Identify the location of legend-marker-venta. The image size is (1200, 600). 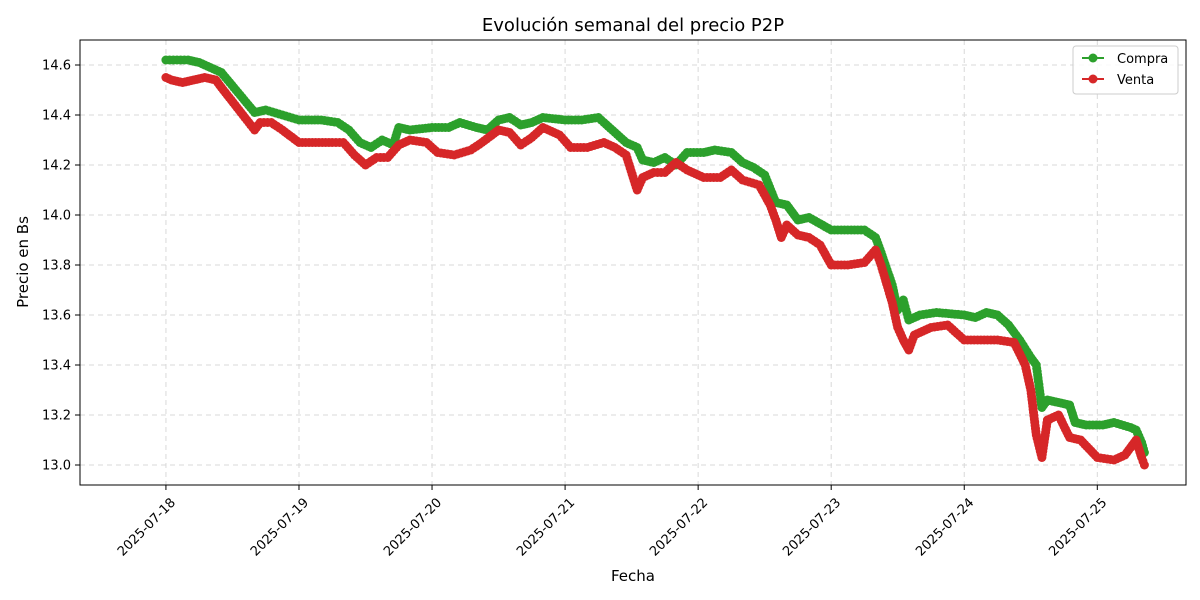
(1093, 79).